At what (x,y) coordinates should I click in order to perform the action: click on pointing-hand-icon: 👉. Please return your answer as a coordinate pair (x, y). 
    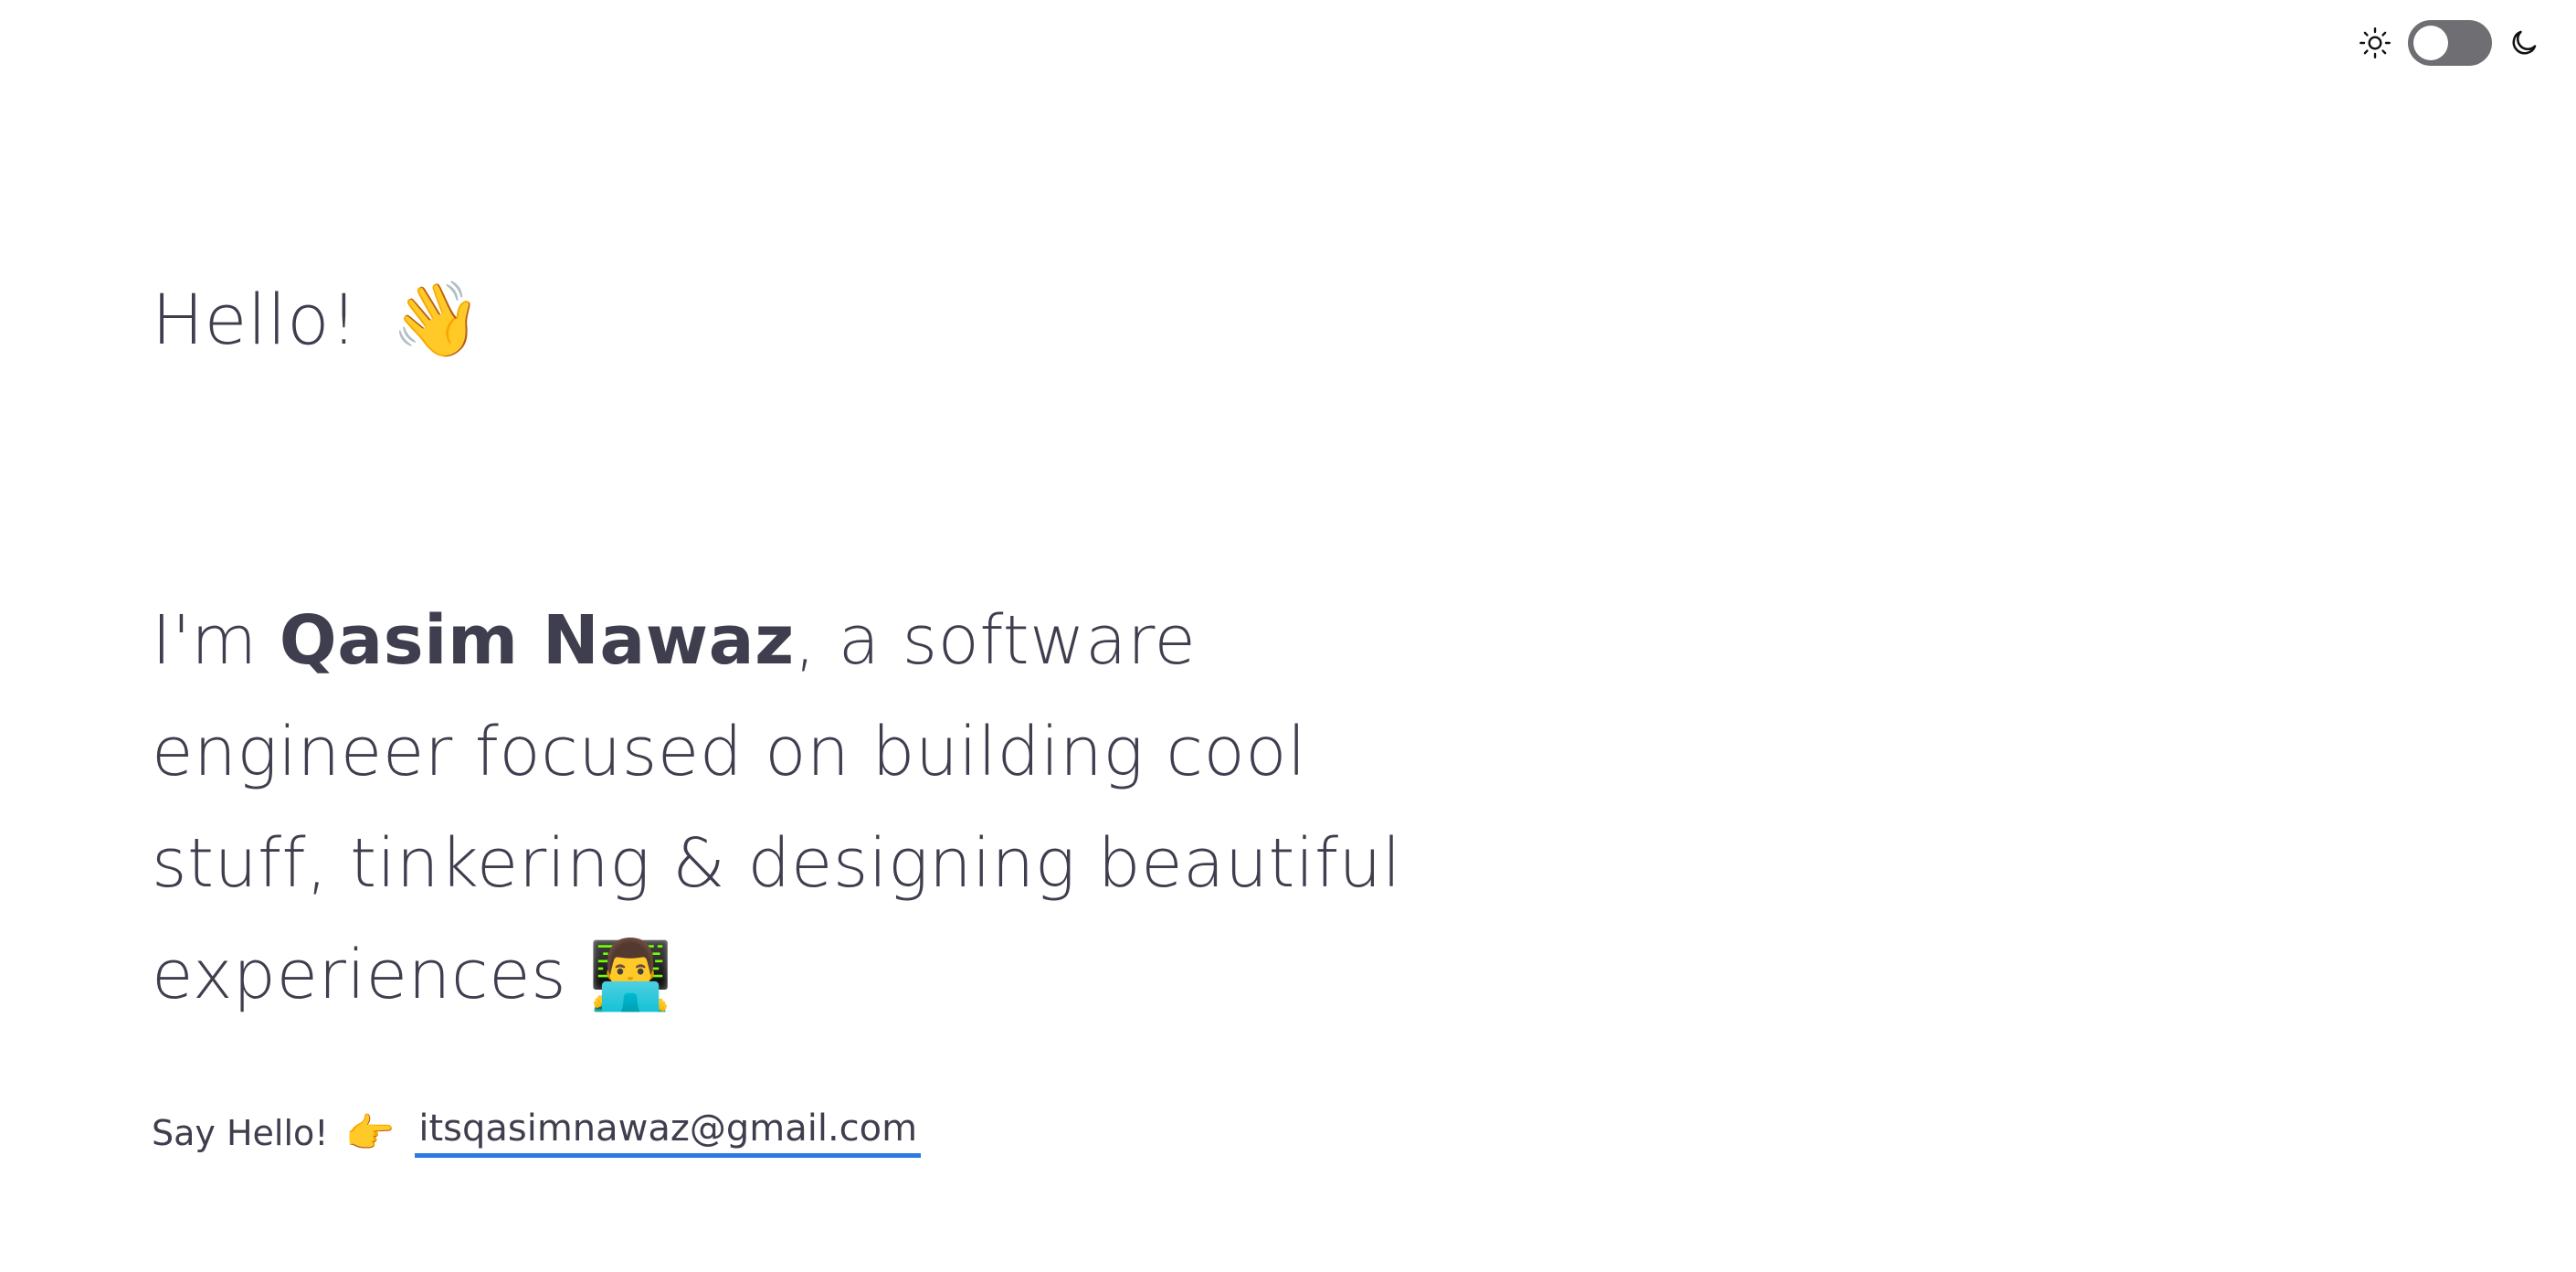
    Looking at the image, I should click on (370, 1133).